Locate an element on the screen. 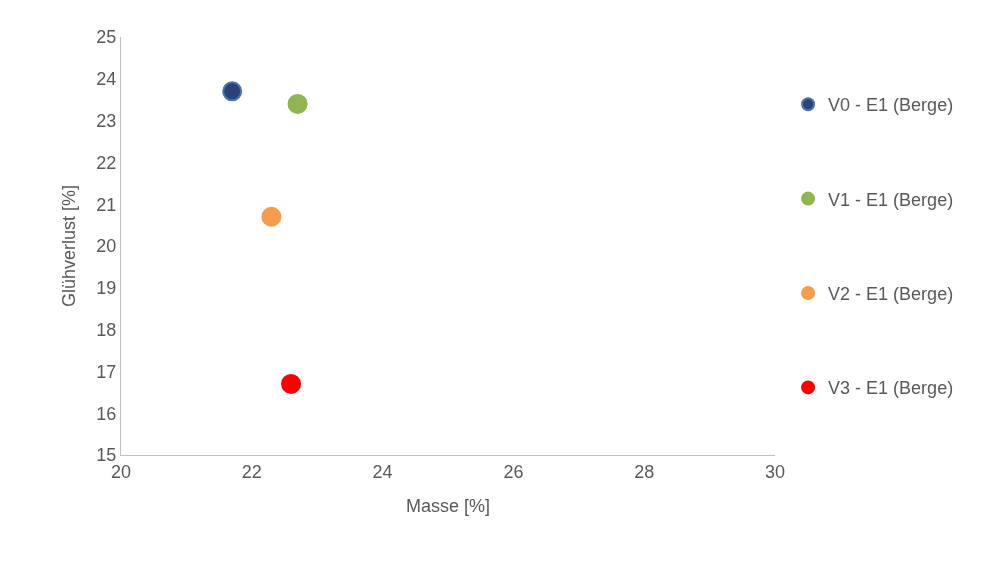 This screenshot has width=1007, height=565. x-tick-label: 30 is located at coordinates (775, 471).